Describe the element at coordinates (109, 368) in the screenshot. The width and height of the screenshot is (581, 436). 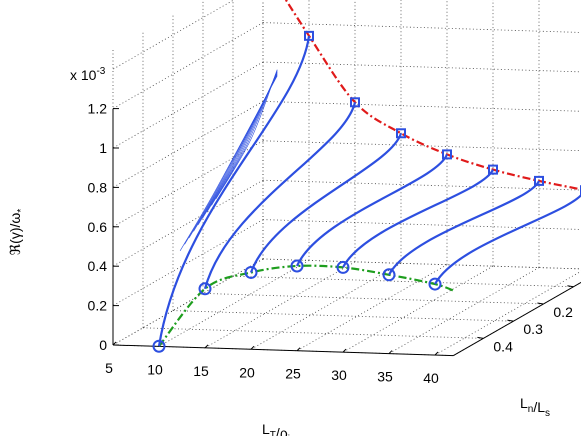
I see `x-tick-label: 5` at that location.